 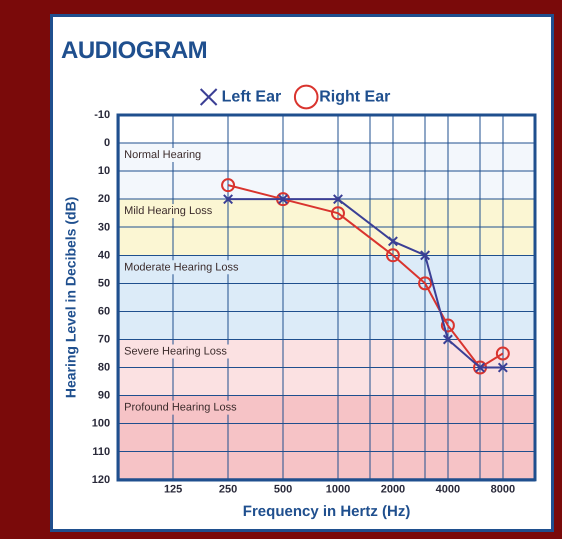 What do you see at coordinates (181, 408) in the screenshot?
I see `band-label: Profound Hearing Loss` at bounding box center [181, 408].